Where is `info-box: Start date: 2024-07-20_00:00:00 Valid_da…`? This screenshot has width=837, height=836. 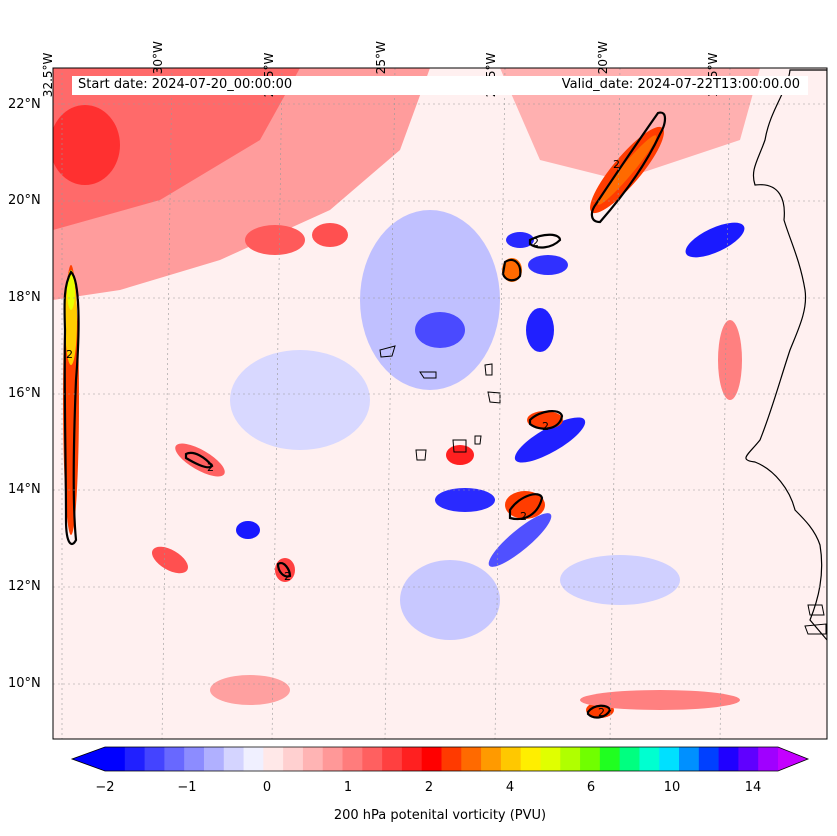
info-box: Start date: 2024-07-20_00:00:00 Valid_da… is located at coordinates (440, 85).